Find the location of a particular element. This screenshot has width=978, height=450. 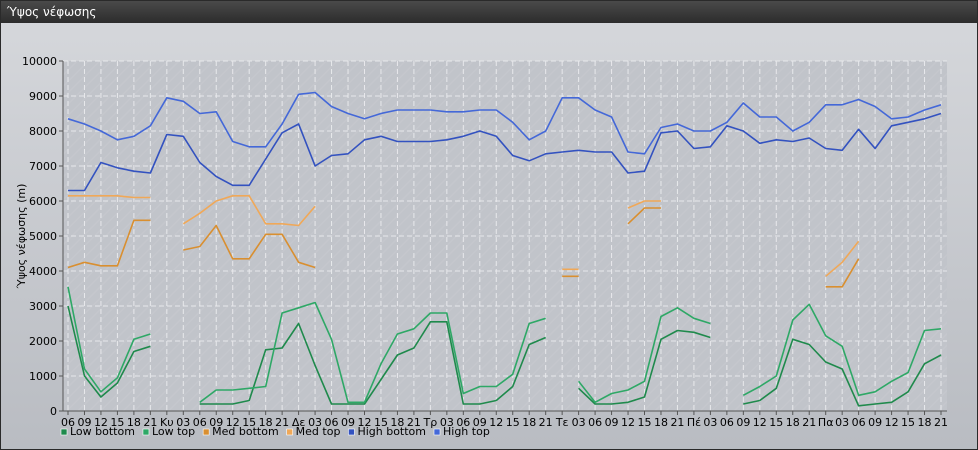

y-axis-label: Ύψος νέφωσης (m) is located at coordinates (21, 237).